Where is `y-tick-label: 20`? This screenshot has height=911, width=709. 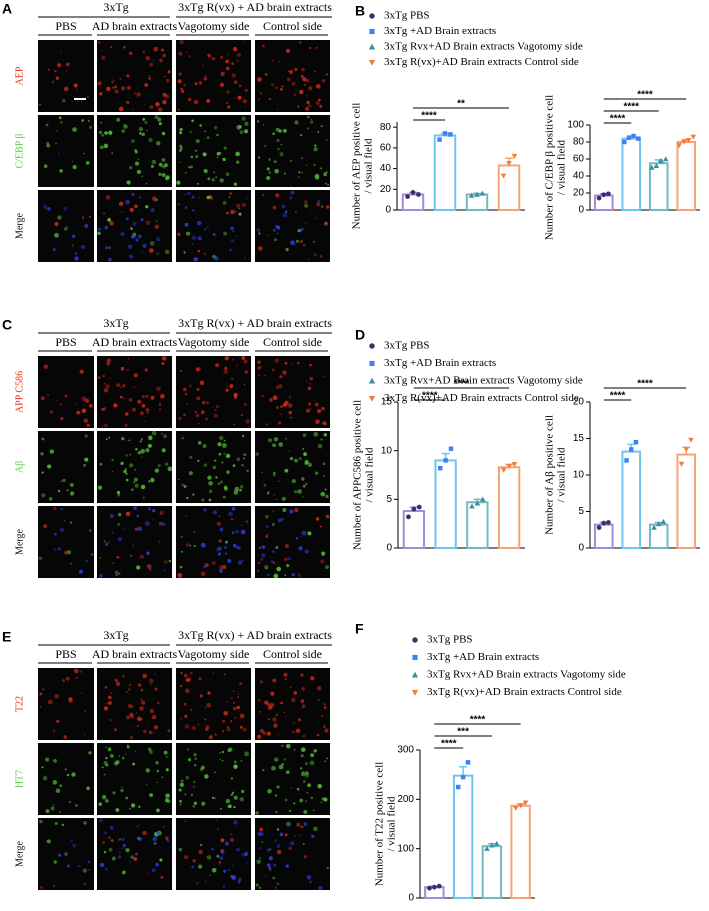
y-tick-label: 20 is located at coordinates (386, 189).